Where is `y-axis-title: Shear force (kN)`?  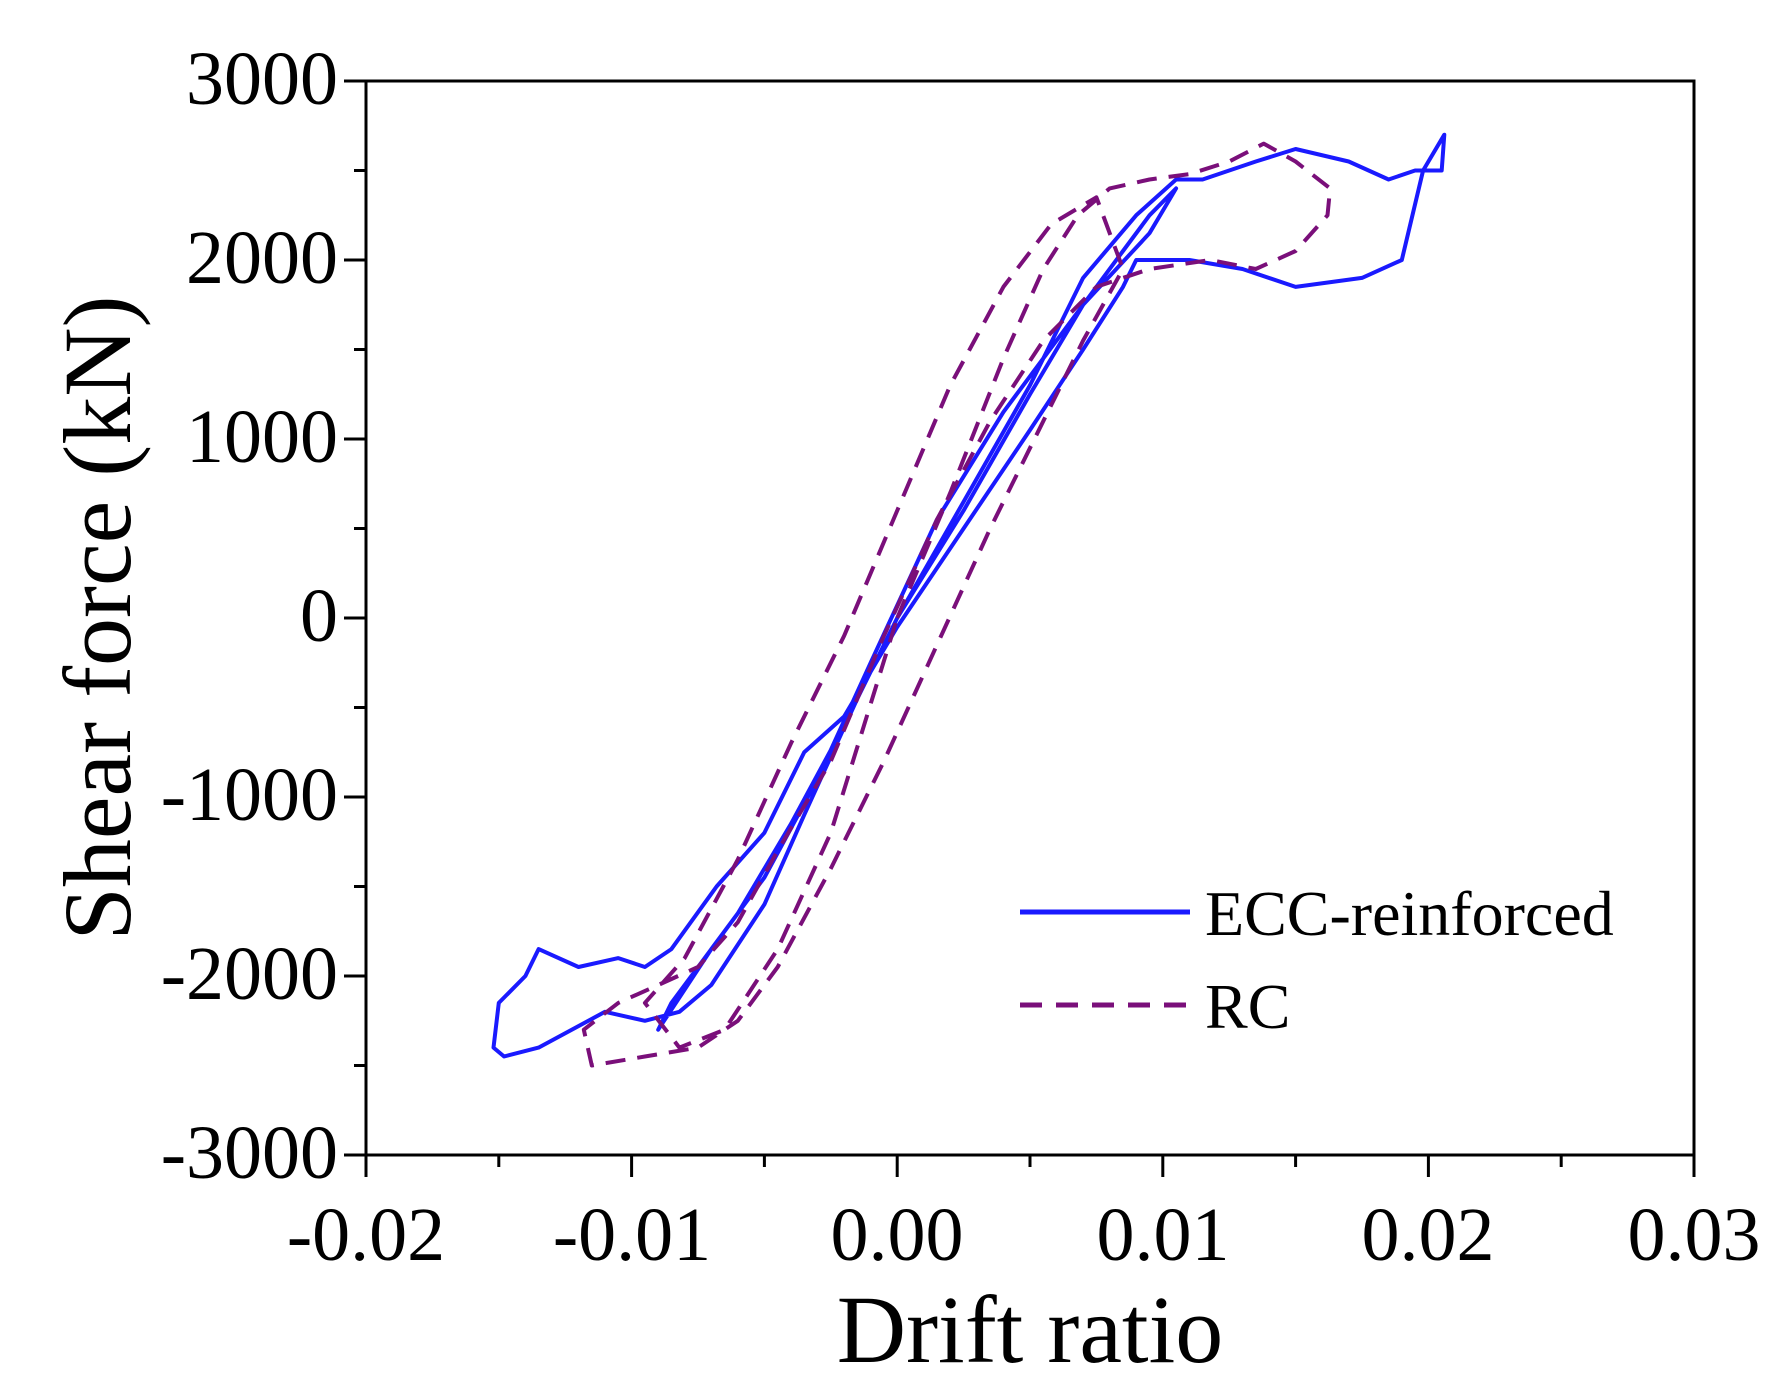 y-axis-title: Shear force (kN) is located at coordinates (97, 618).